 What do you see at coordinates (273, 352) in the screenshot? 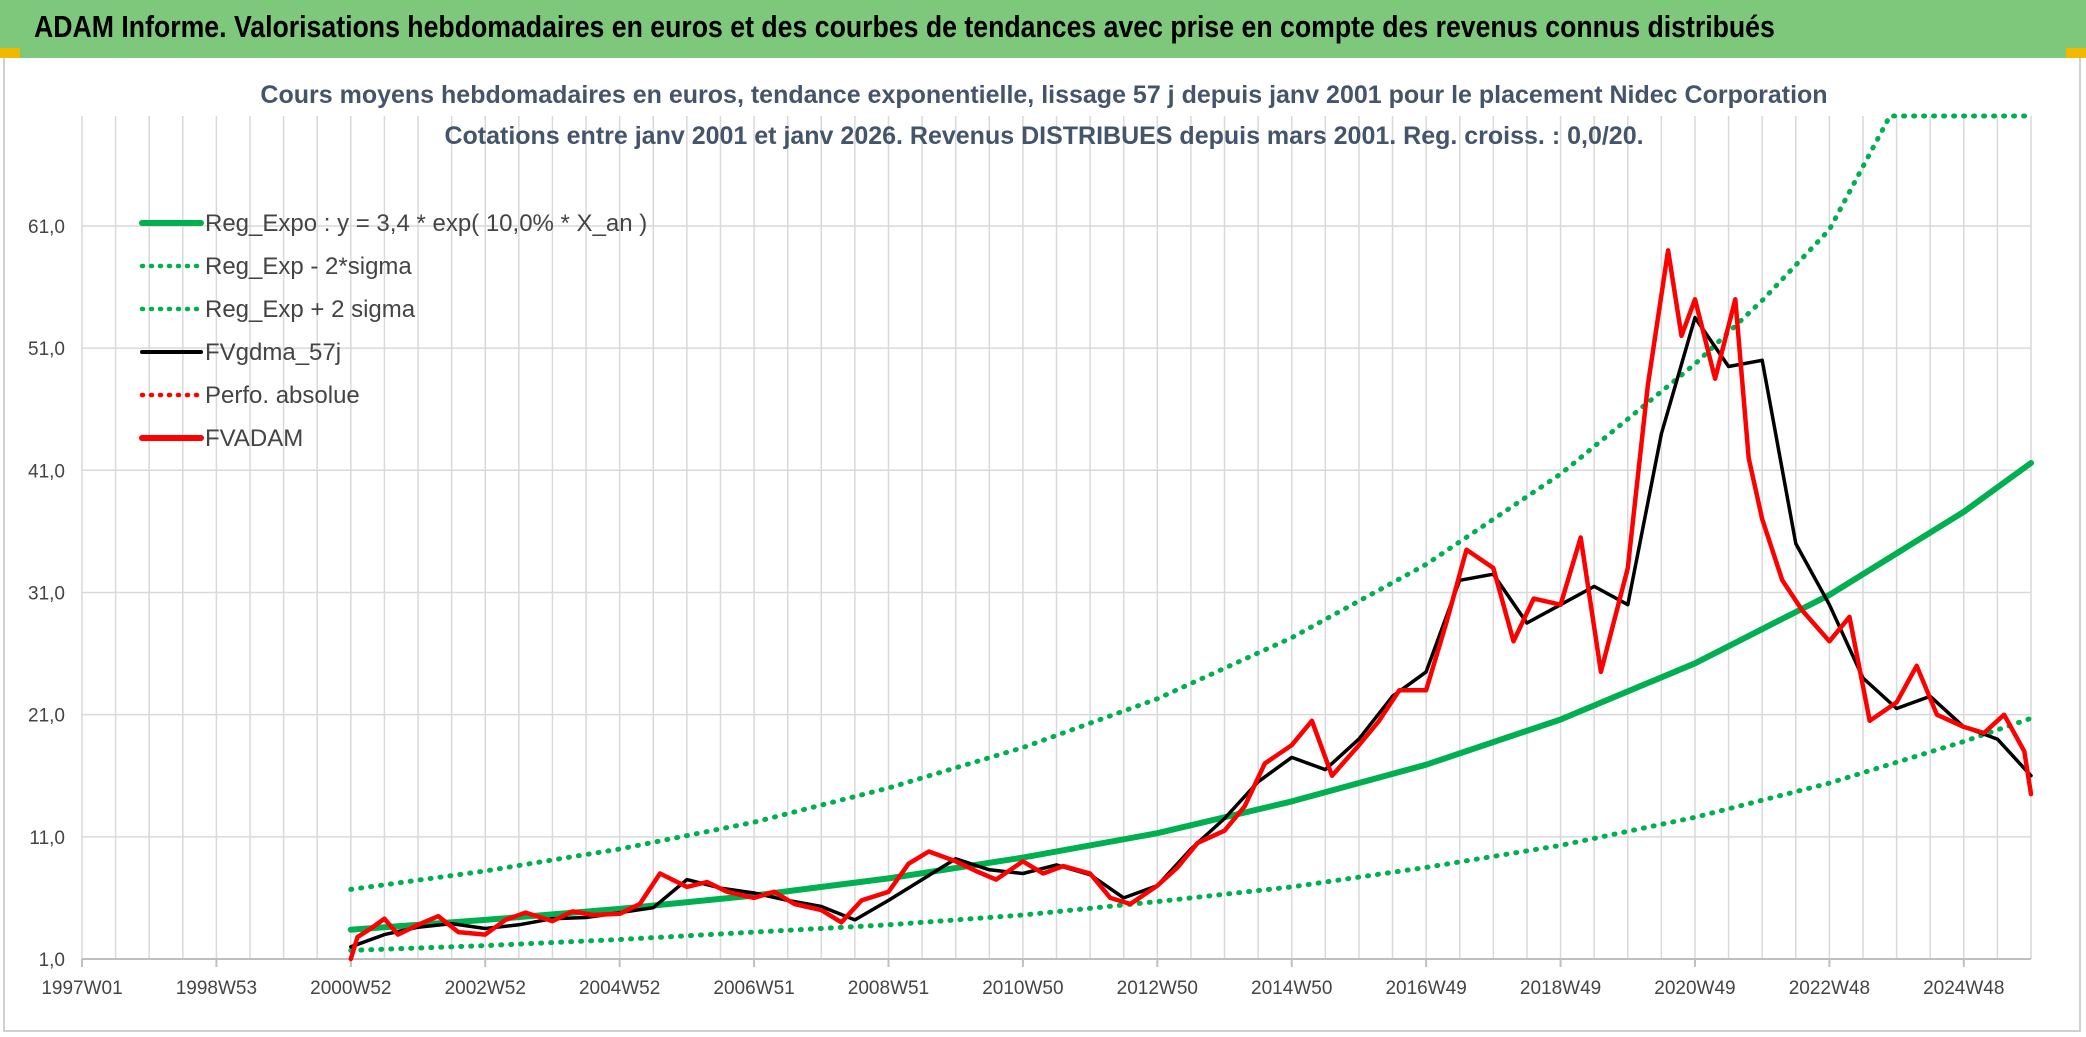
I see `legend-label: FVgdma_57j` at bounding box center [273, 352].